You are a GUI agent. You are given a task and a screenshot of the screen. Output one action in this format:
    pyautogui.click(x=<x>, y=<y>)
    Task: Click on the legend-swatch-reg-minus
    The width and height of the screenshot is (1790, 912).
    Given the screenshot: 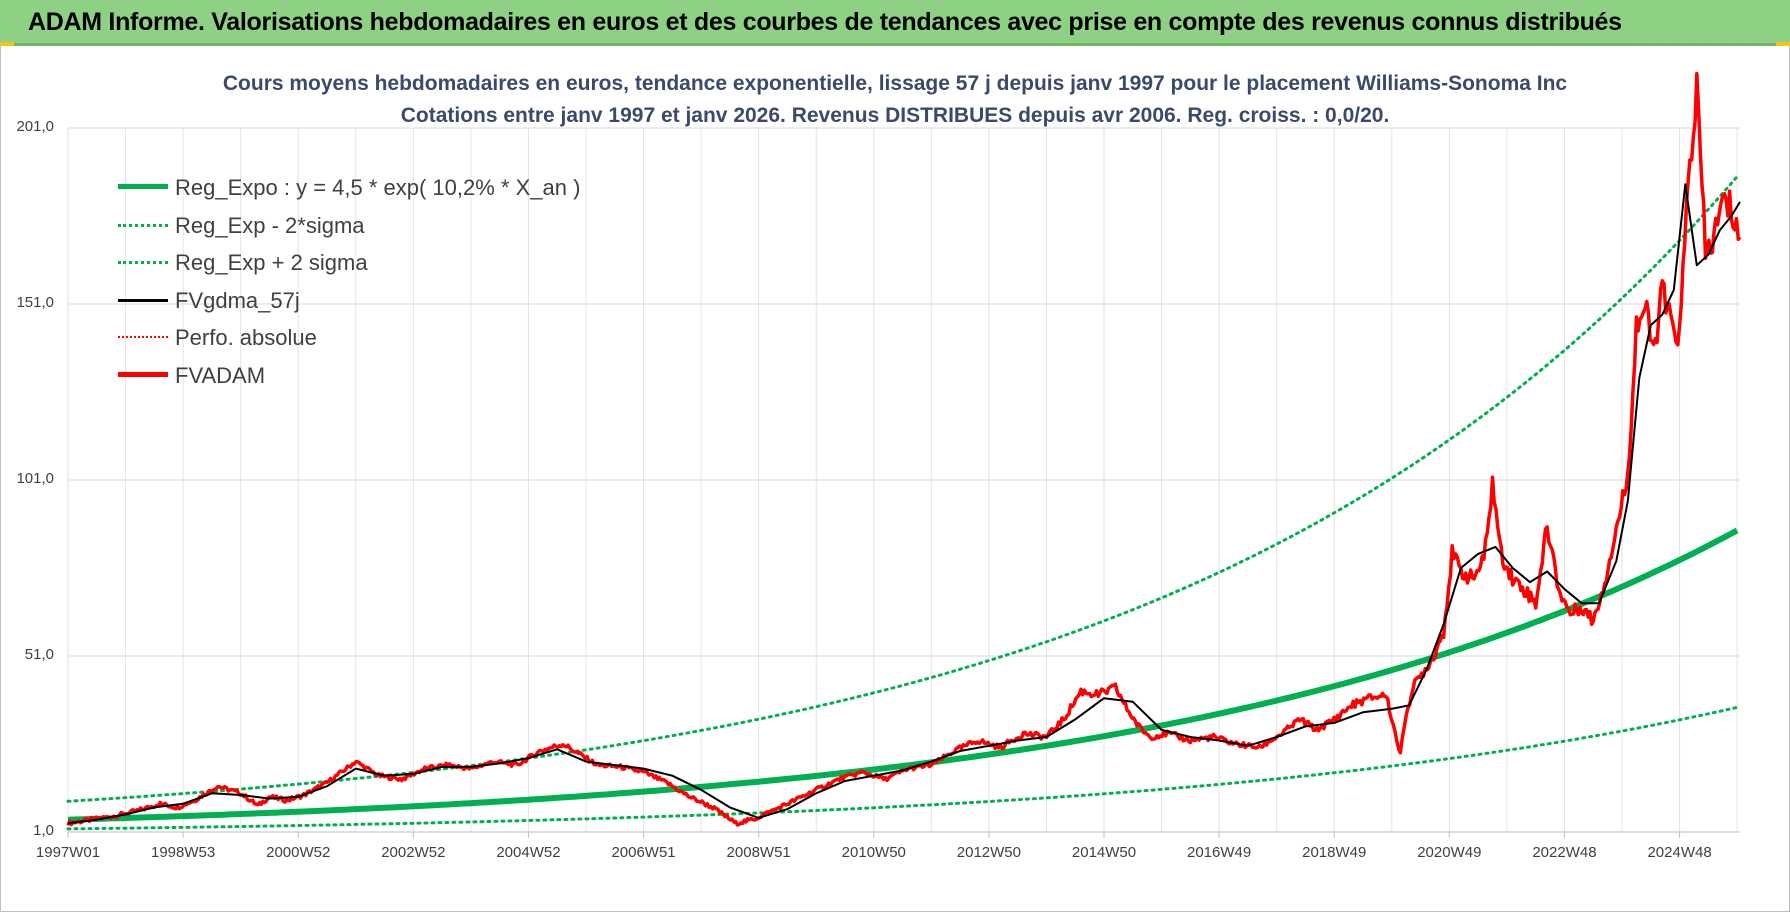 What is the action you would take?
    pyautogui.click(x=143, y=225)
    